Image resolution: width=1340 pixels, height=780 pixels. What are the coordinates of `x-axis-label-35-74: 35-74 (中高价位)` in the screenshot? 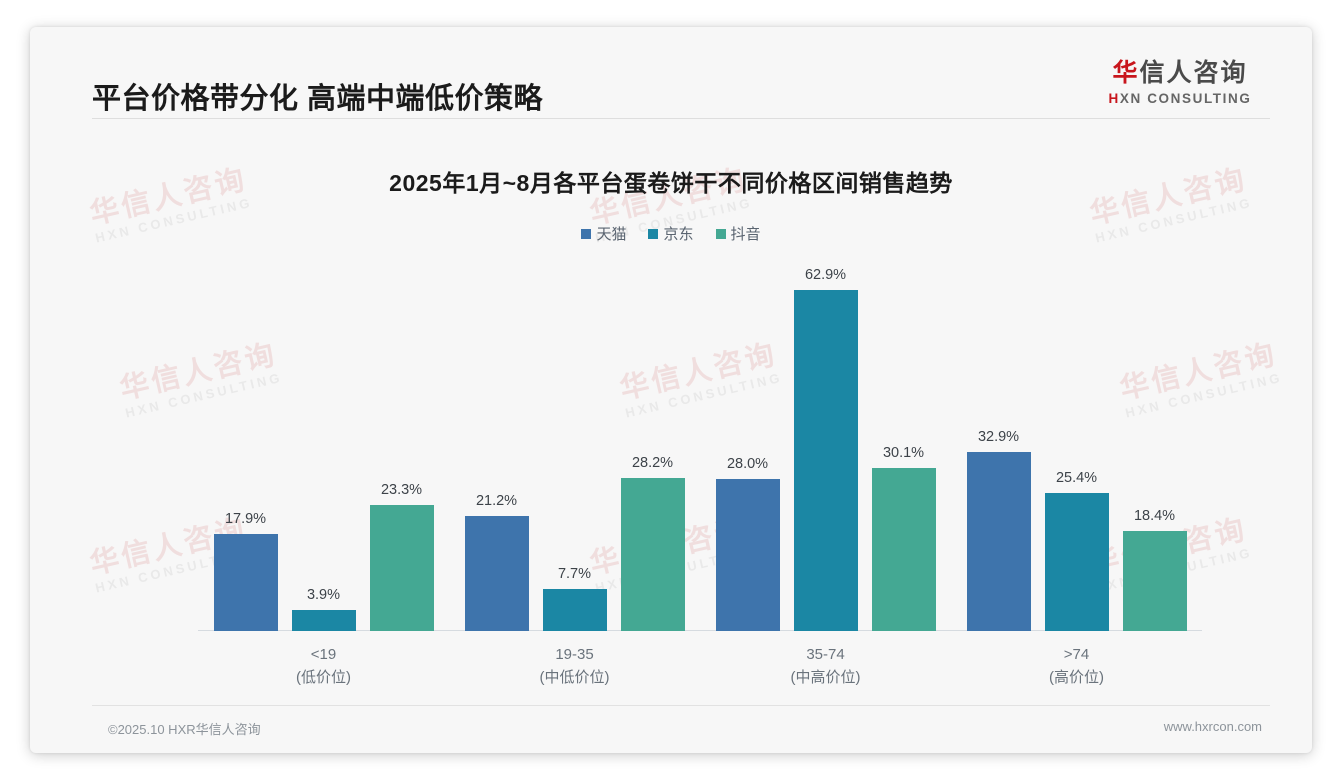 It's located at (825, 660).